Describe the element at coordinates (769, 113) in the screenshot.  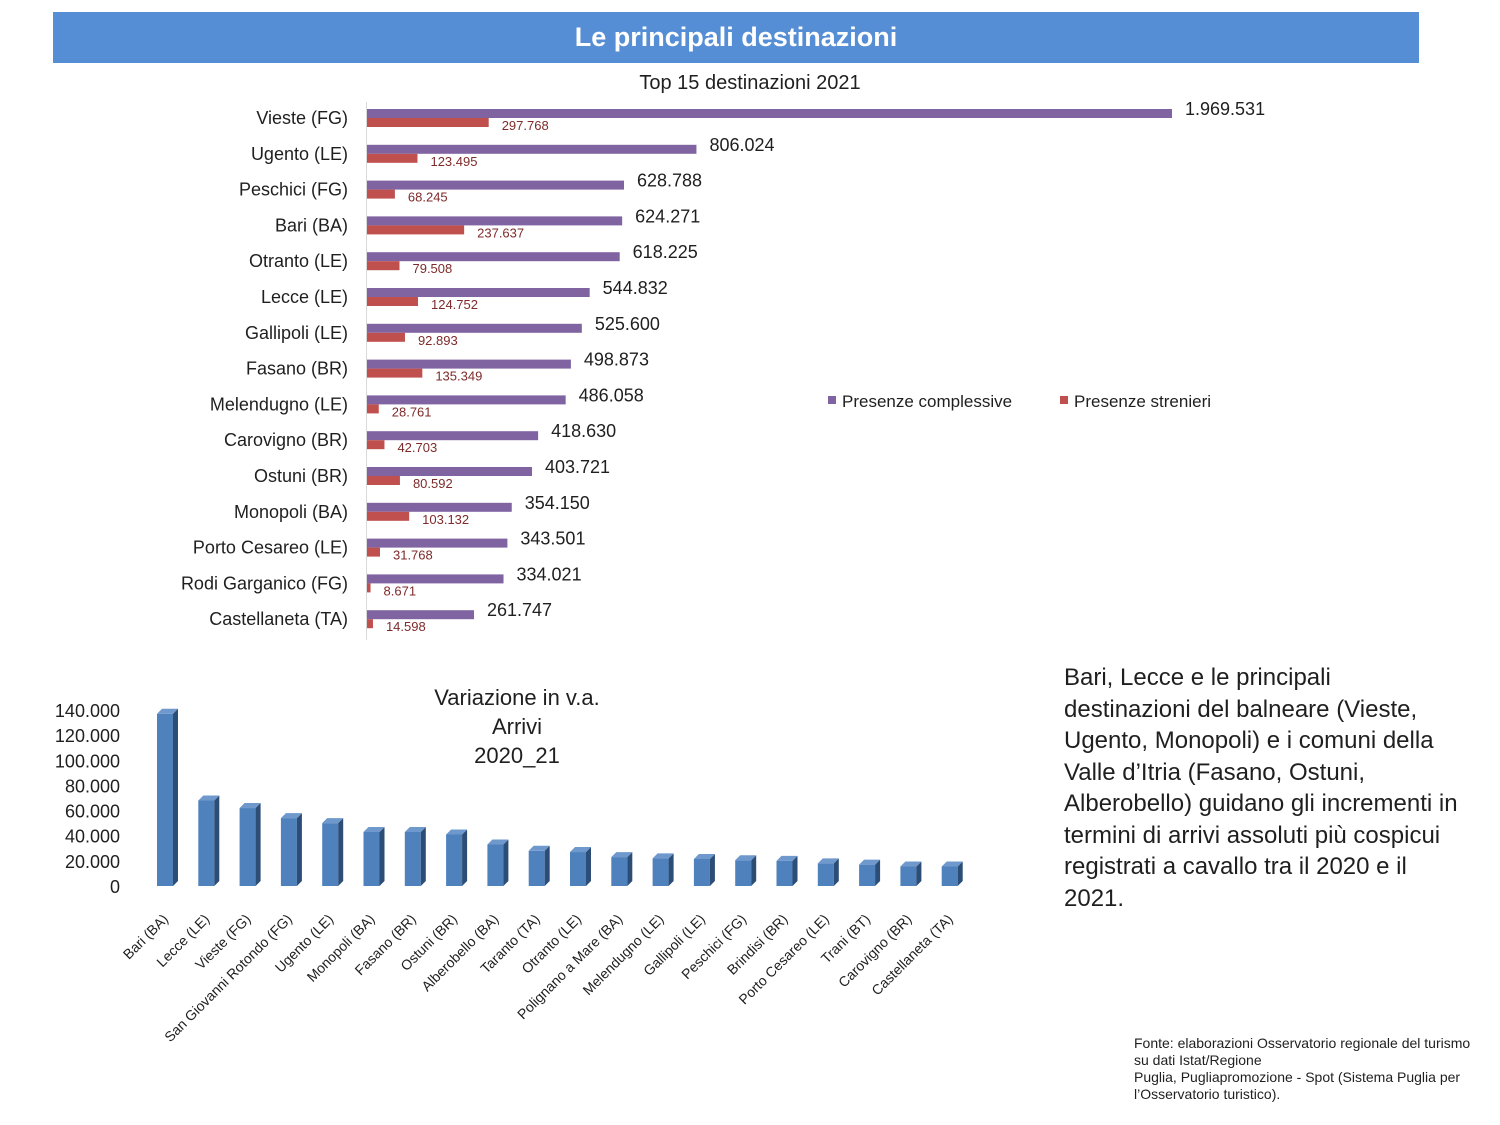
I see `bar-complessive-vieste-fg` at that location.